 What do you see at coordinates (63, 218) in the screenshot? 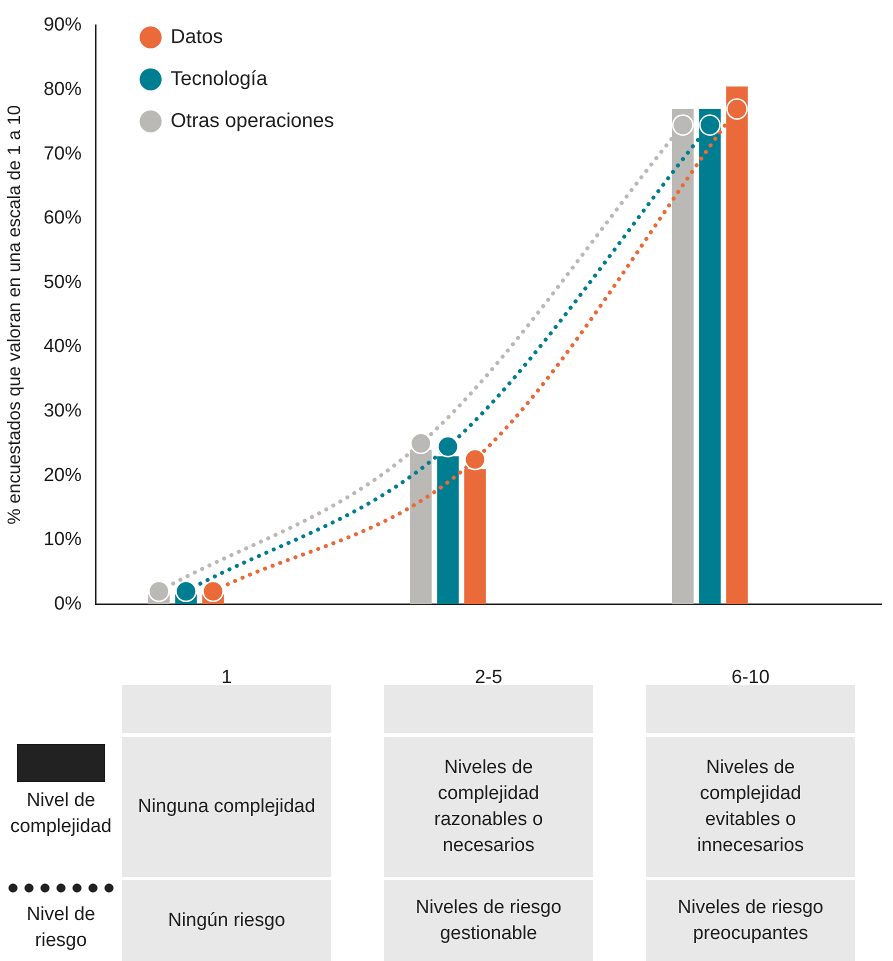
I see `y-tick-label: 60%` at bounding box center [63, 218].